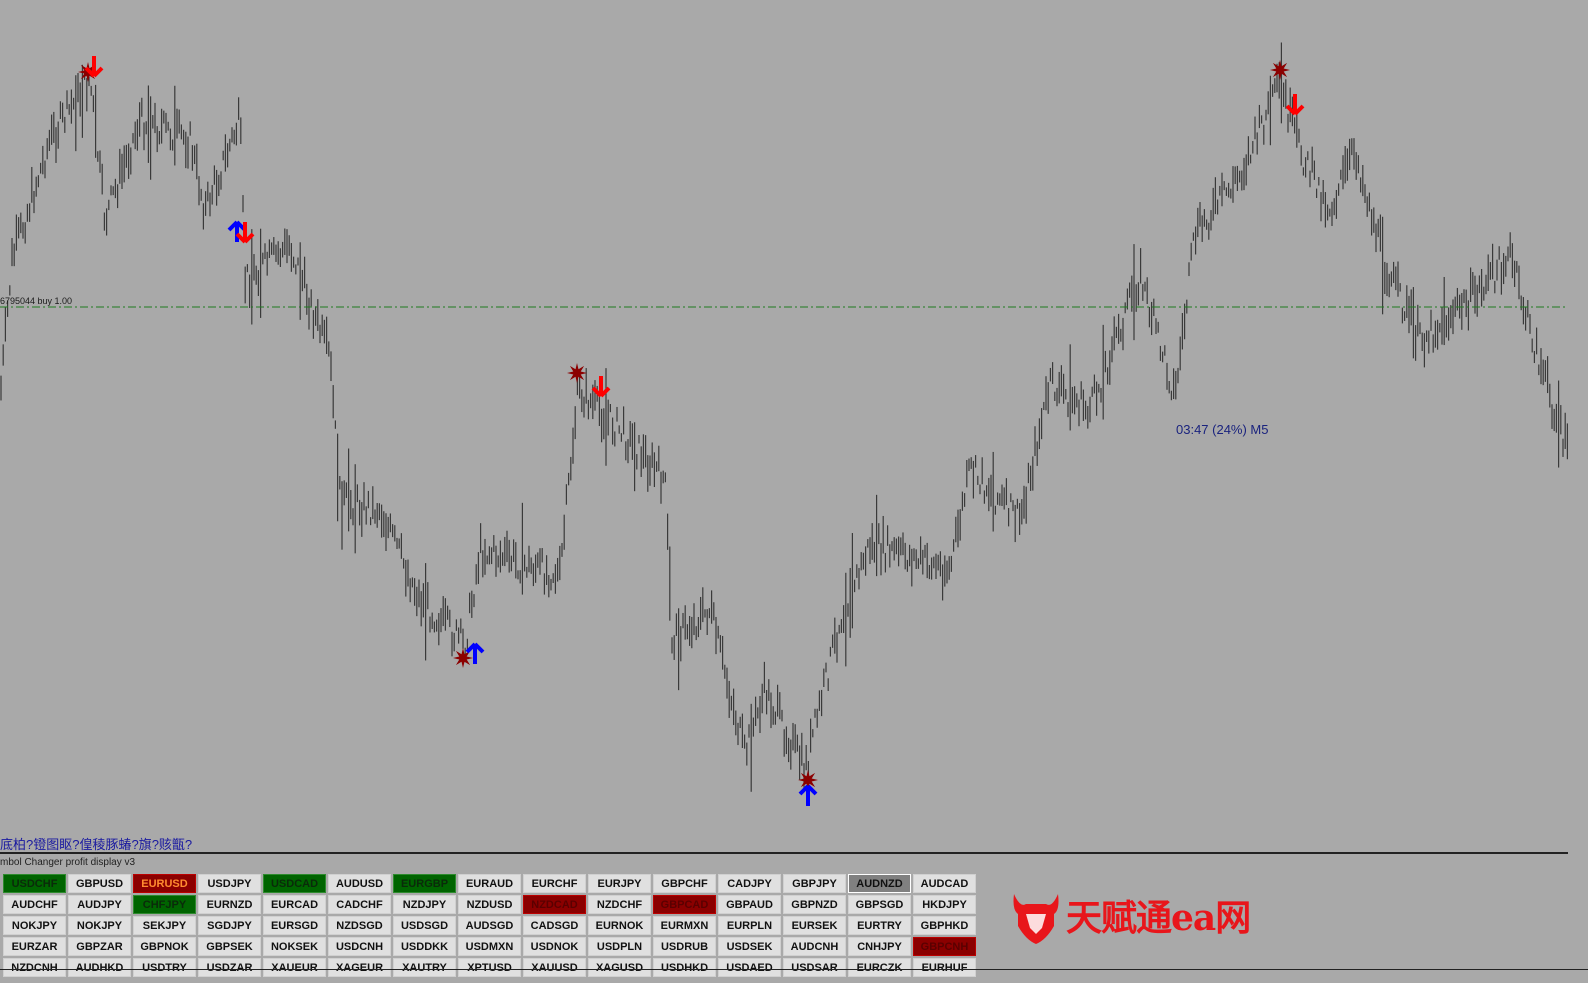 The image size is (1588, 983). Describe the element at coordinates (359, 946) in the screenshot. I see `symbol-button-usdcnh: USDCNH` at that location.